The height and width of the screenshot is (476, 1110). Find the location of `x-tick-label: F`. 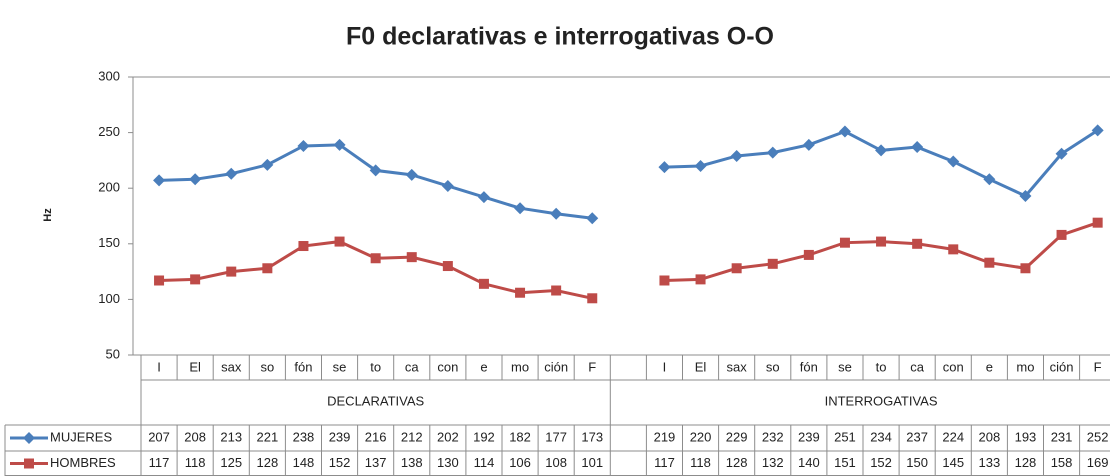

x-tick-label: F is located at coordinates (1098, 366).